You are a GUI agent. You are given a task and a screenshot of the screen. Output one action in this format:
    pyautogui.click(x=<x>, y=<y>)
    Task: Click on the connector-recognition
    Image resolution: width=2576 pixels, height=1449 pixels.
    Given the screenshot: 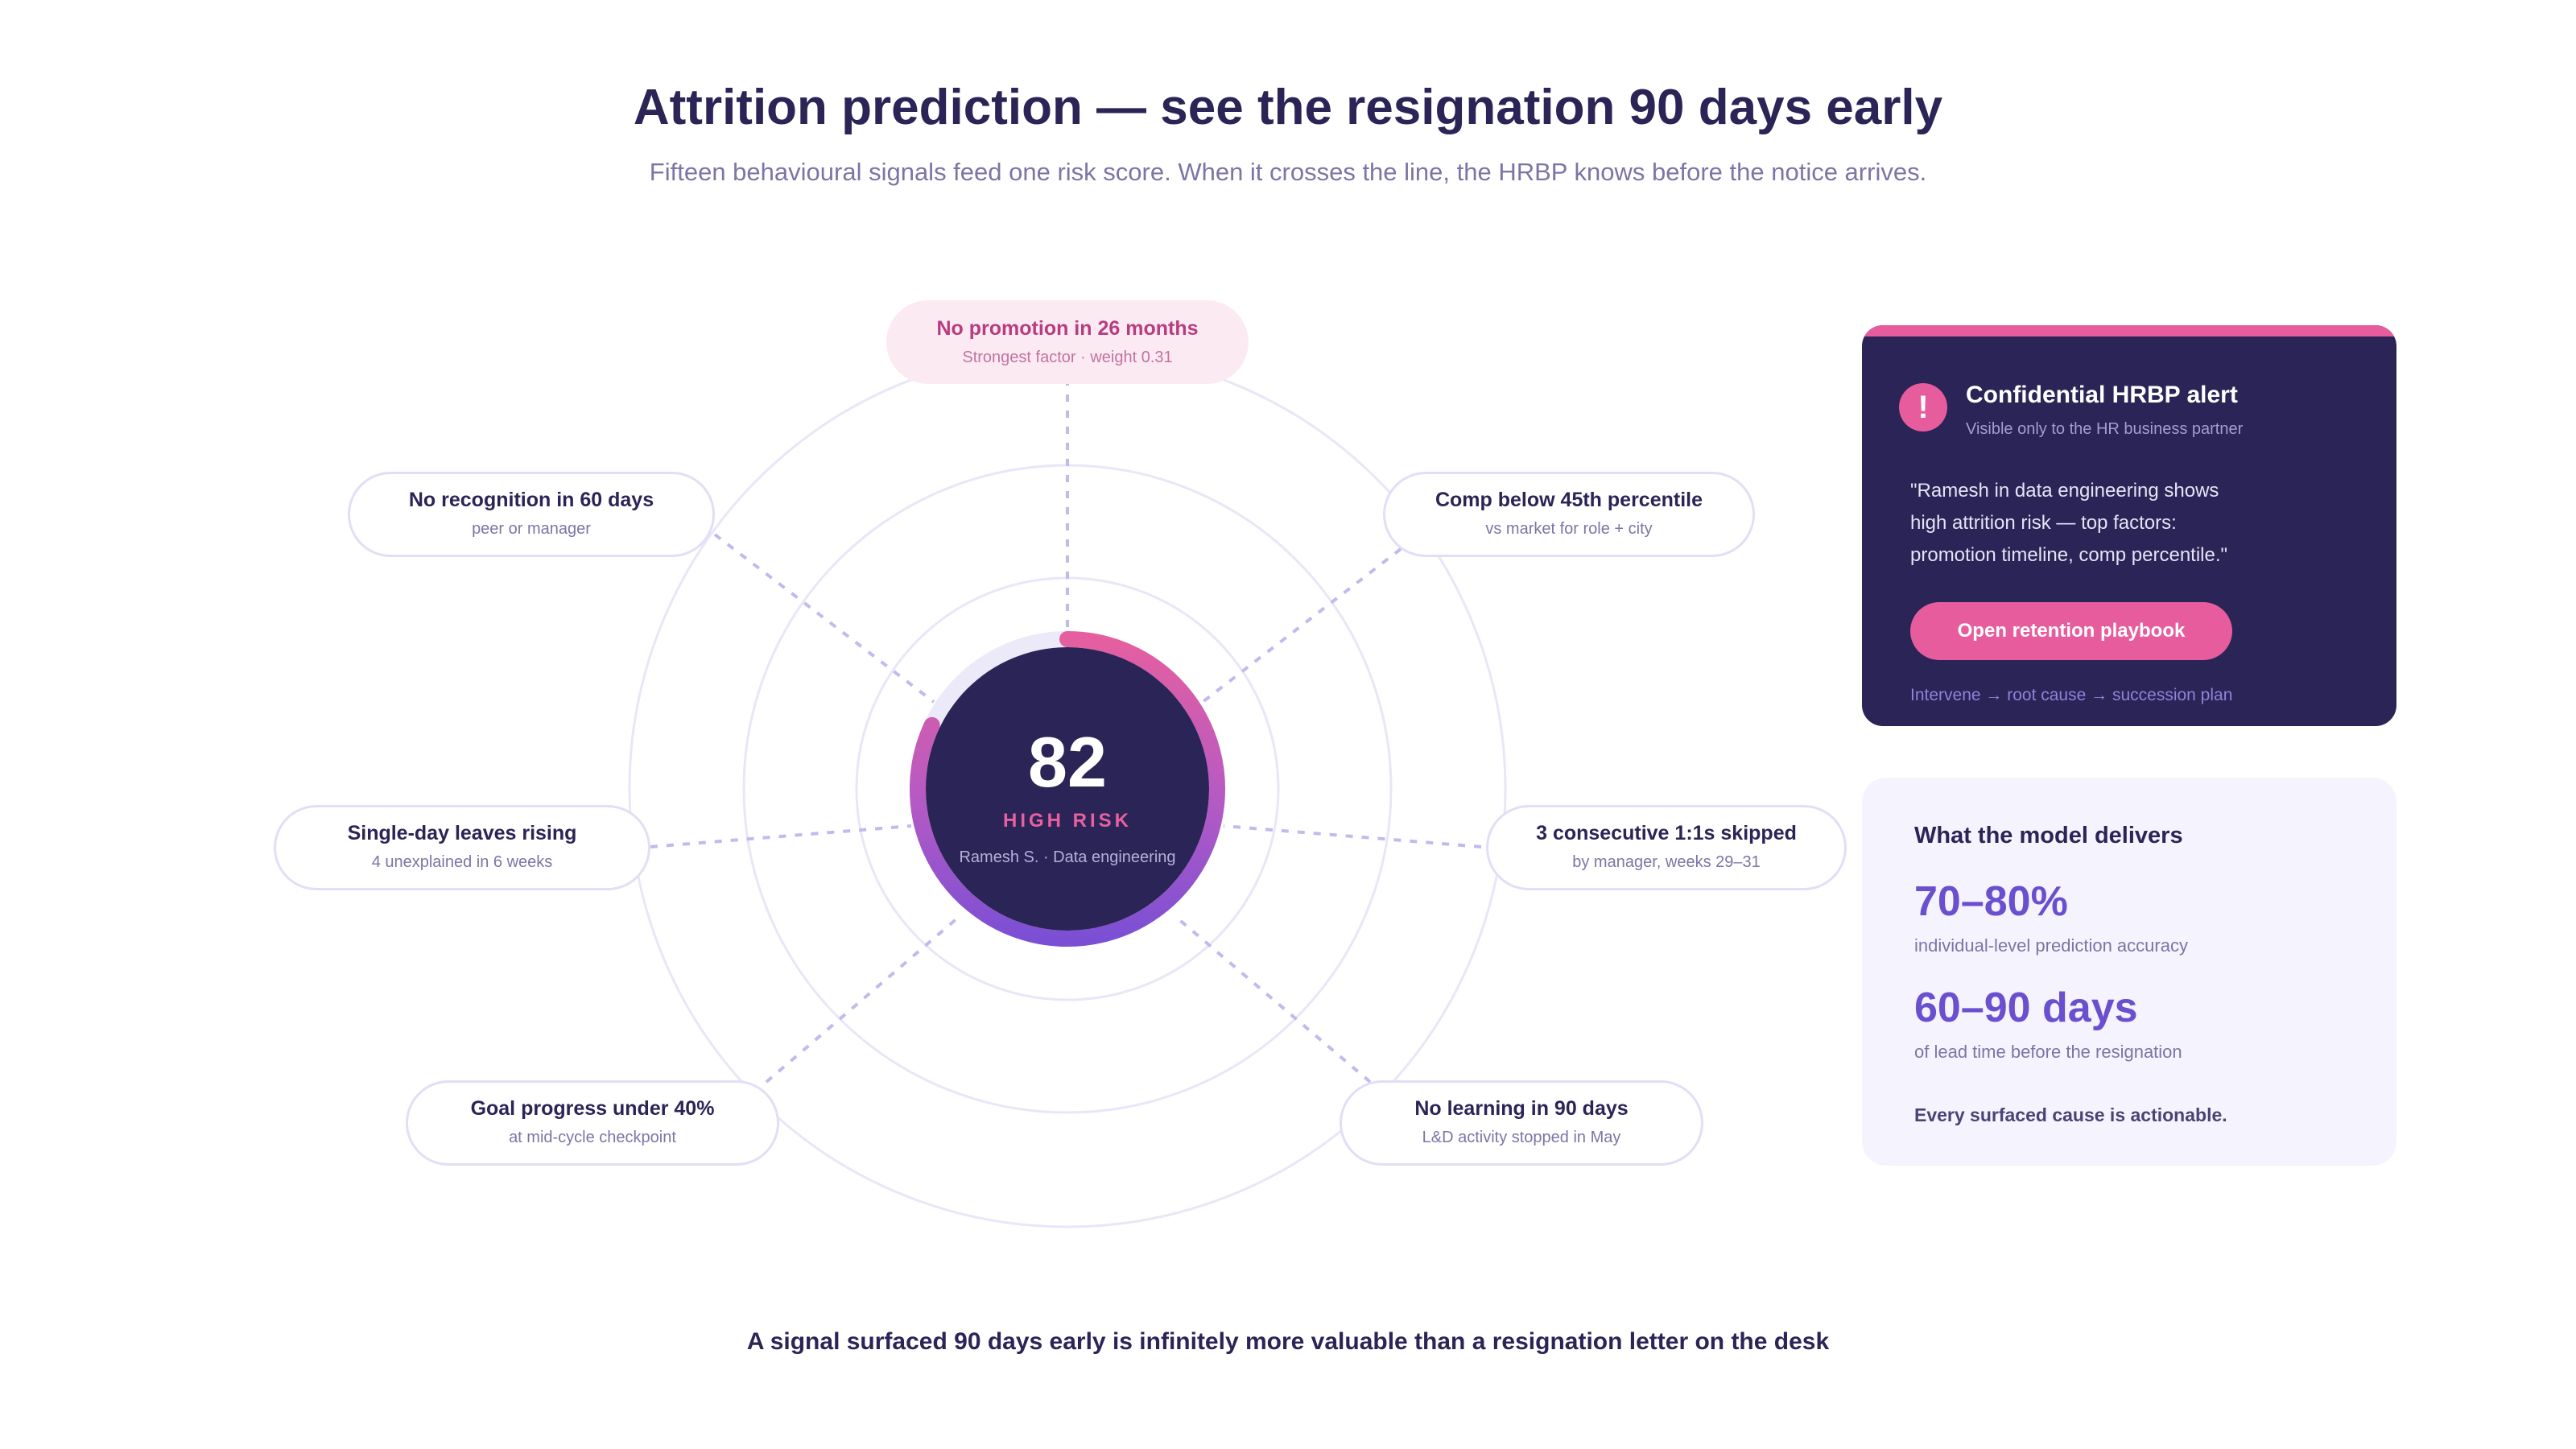 What is the action you would take?
    pyautogui.click(x=824, y=618)
    